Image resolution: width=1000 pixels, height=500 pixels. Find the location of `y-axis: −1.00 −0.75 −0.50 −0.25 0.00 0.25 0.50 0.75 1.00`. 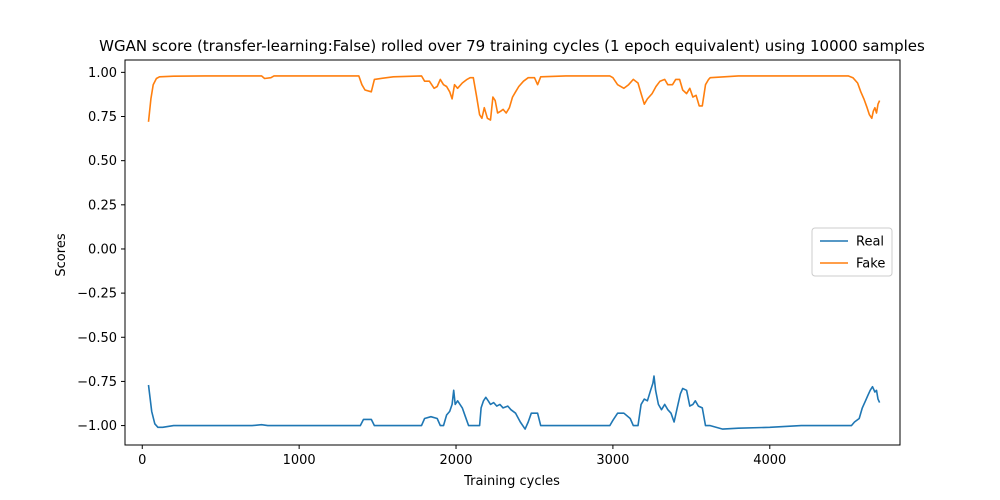

y-axis: −1.00 −0.75 −0.50 −0.25 0.00 0.25 0.50 0.75 1.00 is located at coordinates (101, 250).